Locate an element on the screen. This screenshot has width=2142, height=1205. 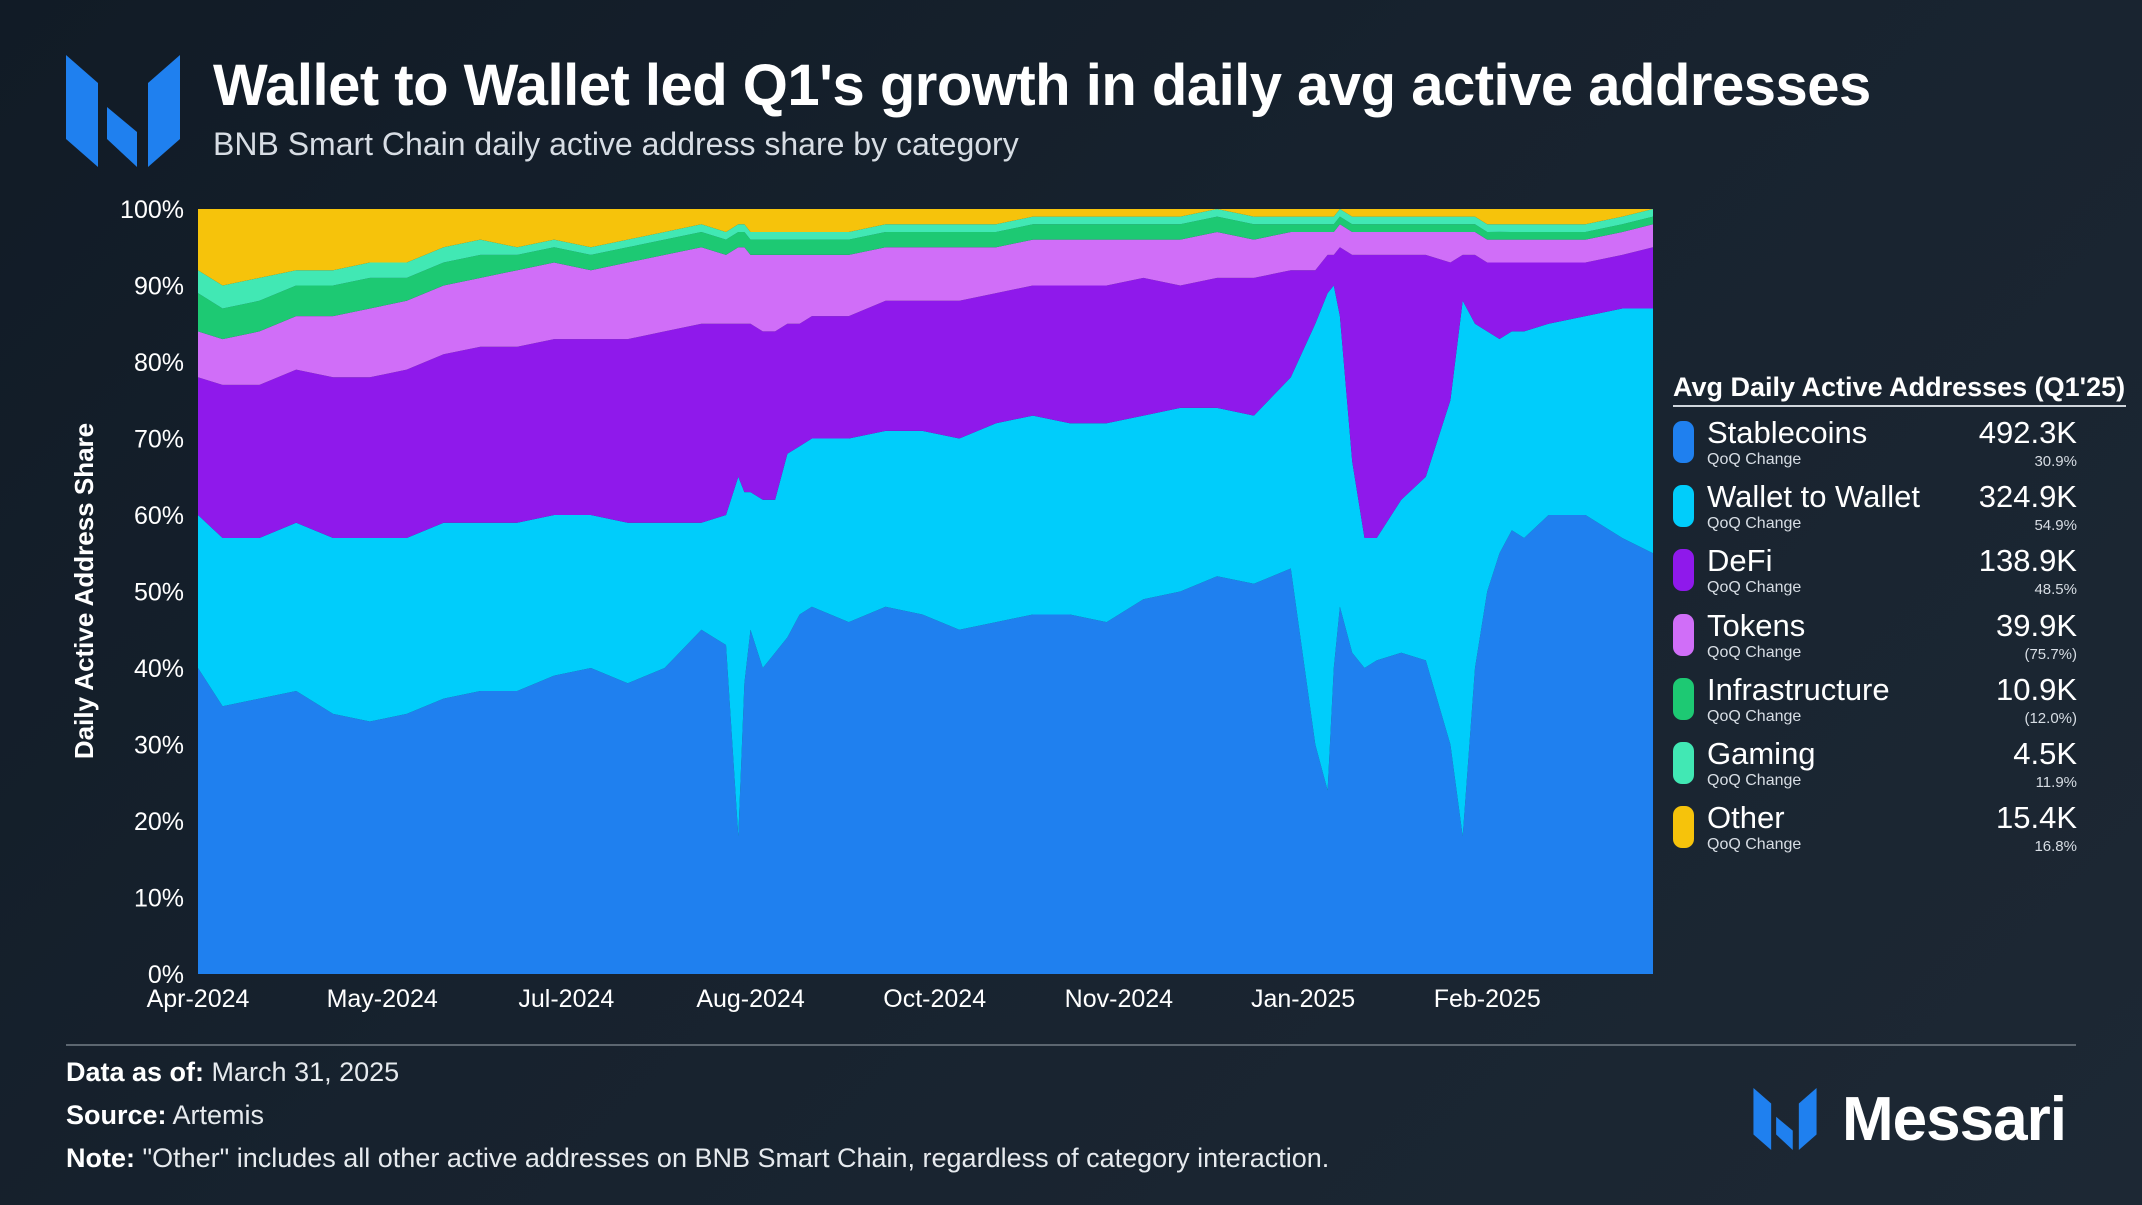
y-axis-label: Daily Active Address Share is located at coordinates (84, 591).